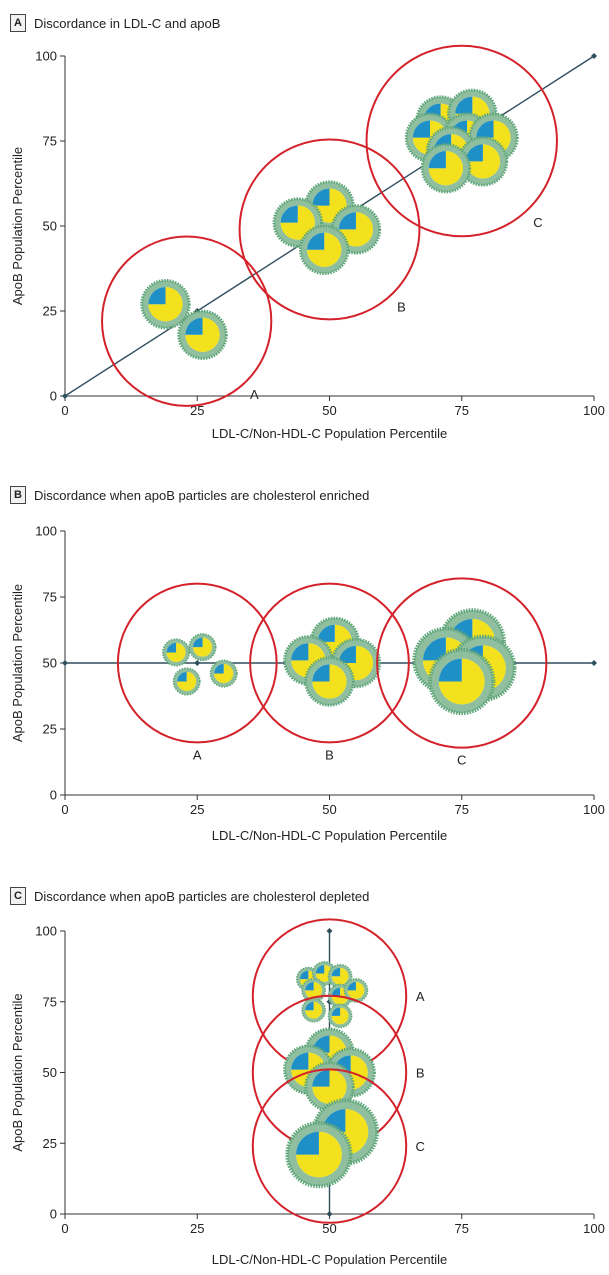  Describe the element at coordinates (461, 141) in the screenshot. I see `chart0-group-C-circle` at that location.